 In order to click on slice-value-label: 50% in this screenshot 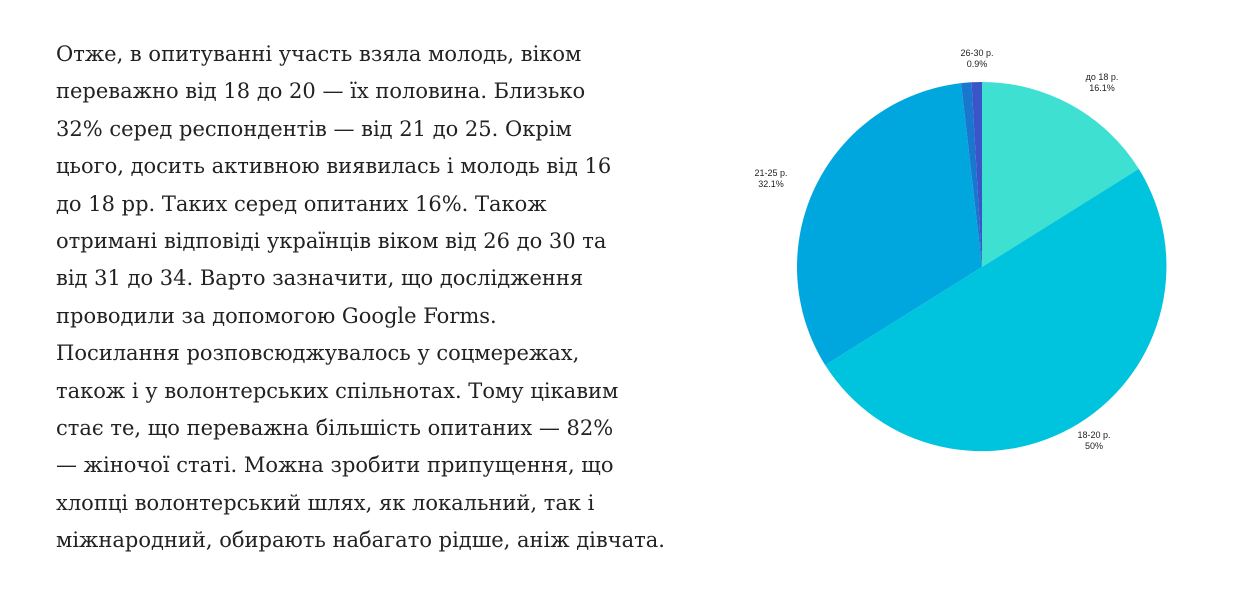, I will do `click(1094, 446)`.